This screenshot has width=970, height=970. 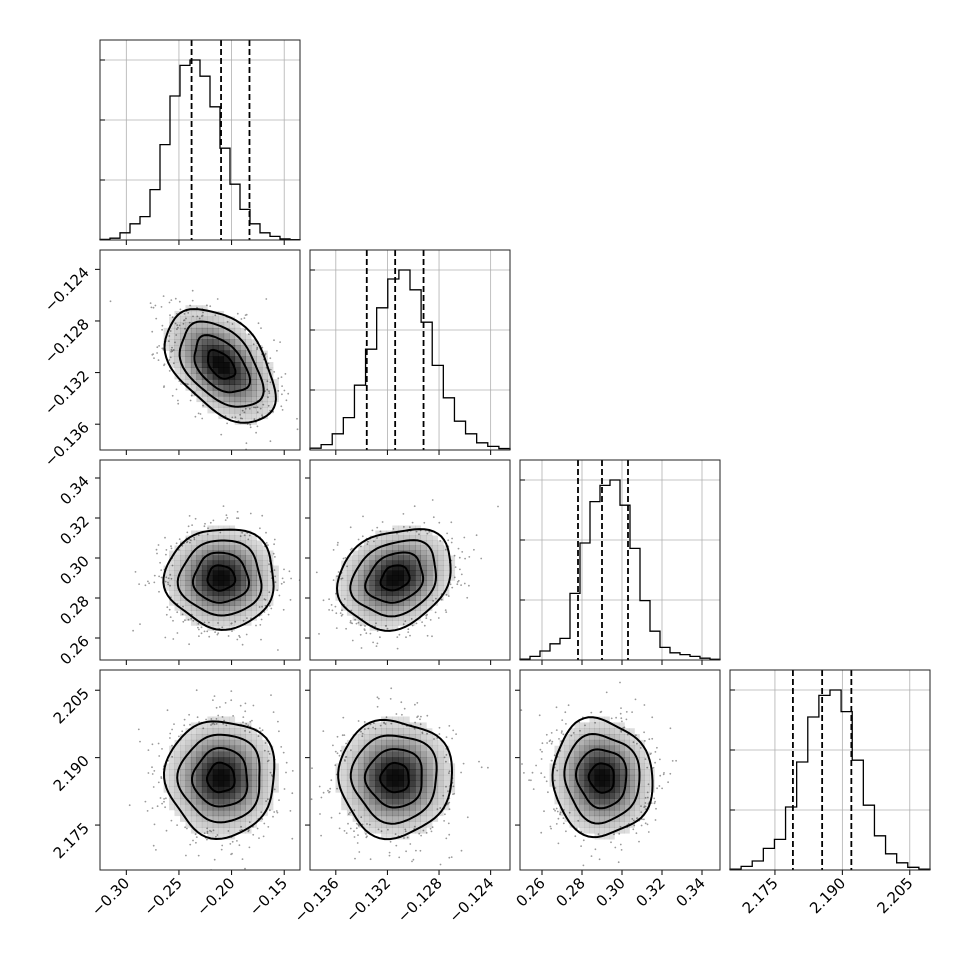 What do you see at coordinates (110, 896) in the screenshot?
I see `x-tick-label: −0.30` at bounding box center [110, 896].